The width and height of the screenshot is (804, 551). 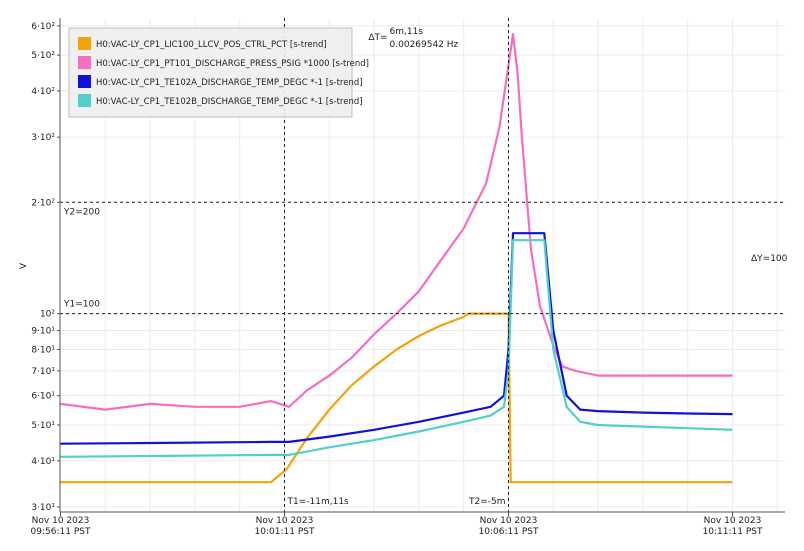 What do you see at coordinates (769, 259) in the screenshot?
I see `delta-y-label: ΔY=100` at bounding box center [769, 259].